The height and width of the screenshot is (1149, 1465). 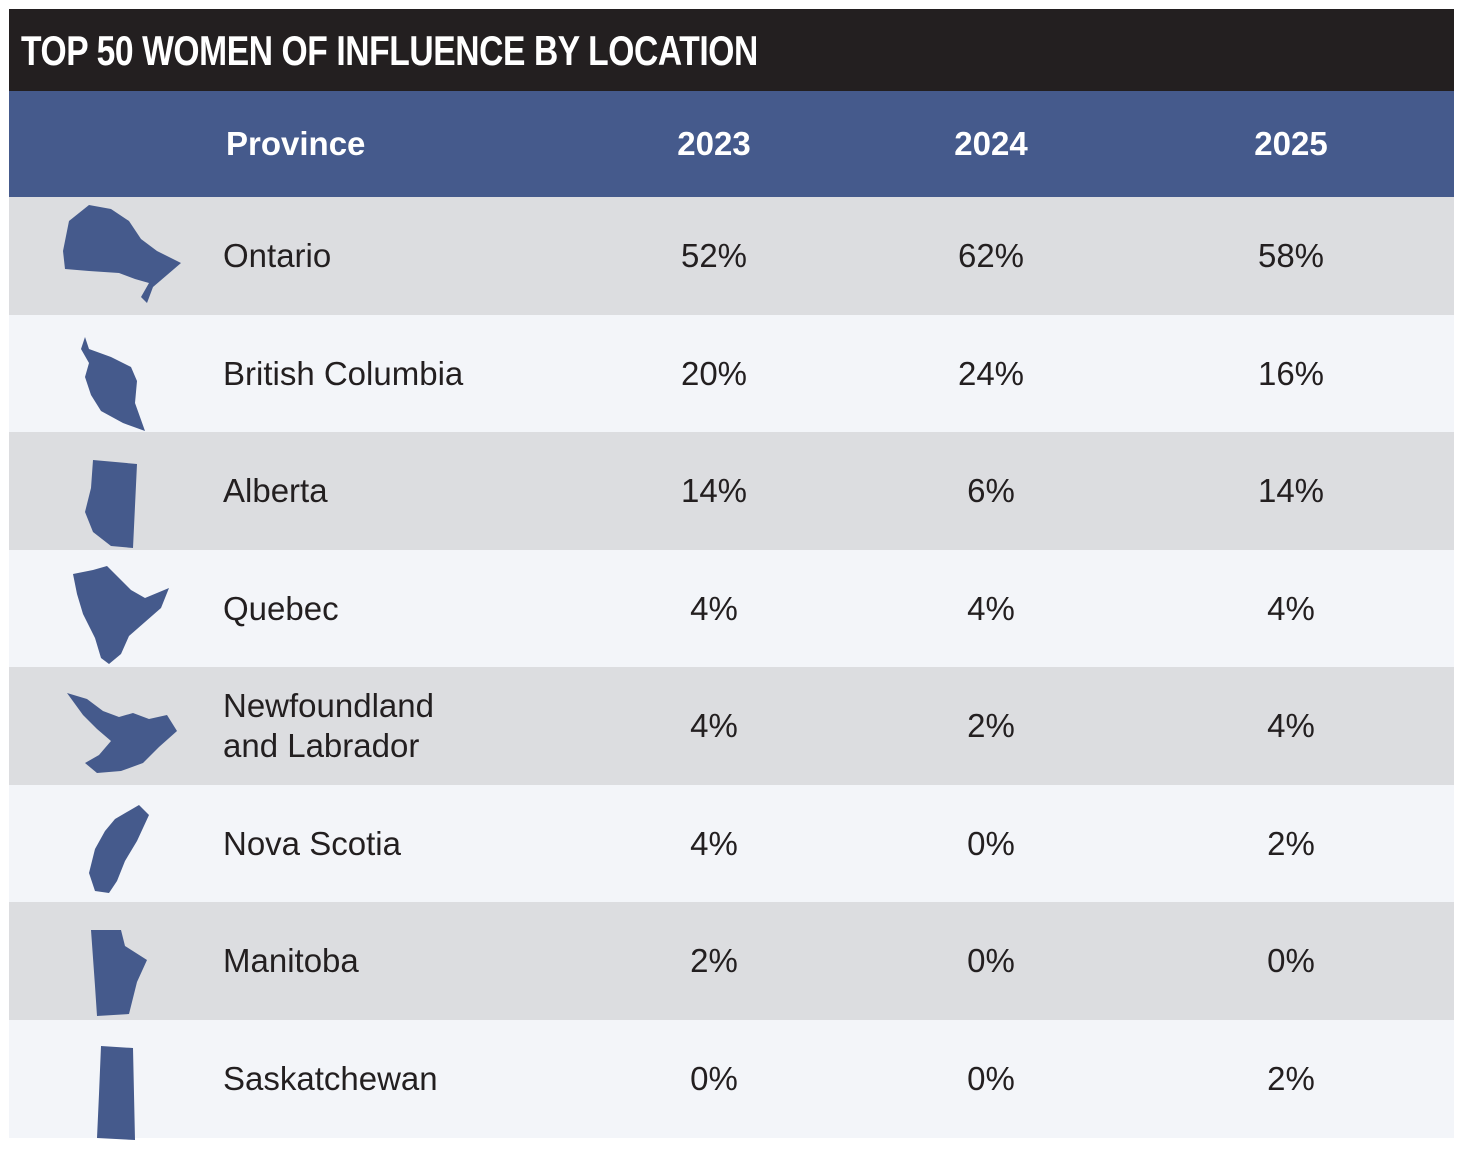 What do you see at coordinates (277, 255) in the screenshot?
I see `province-name: Ontario` at bounding box center [277, 255].